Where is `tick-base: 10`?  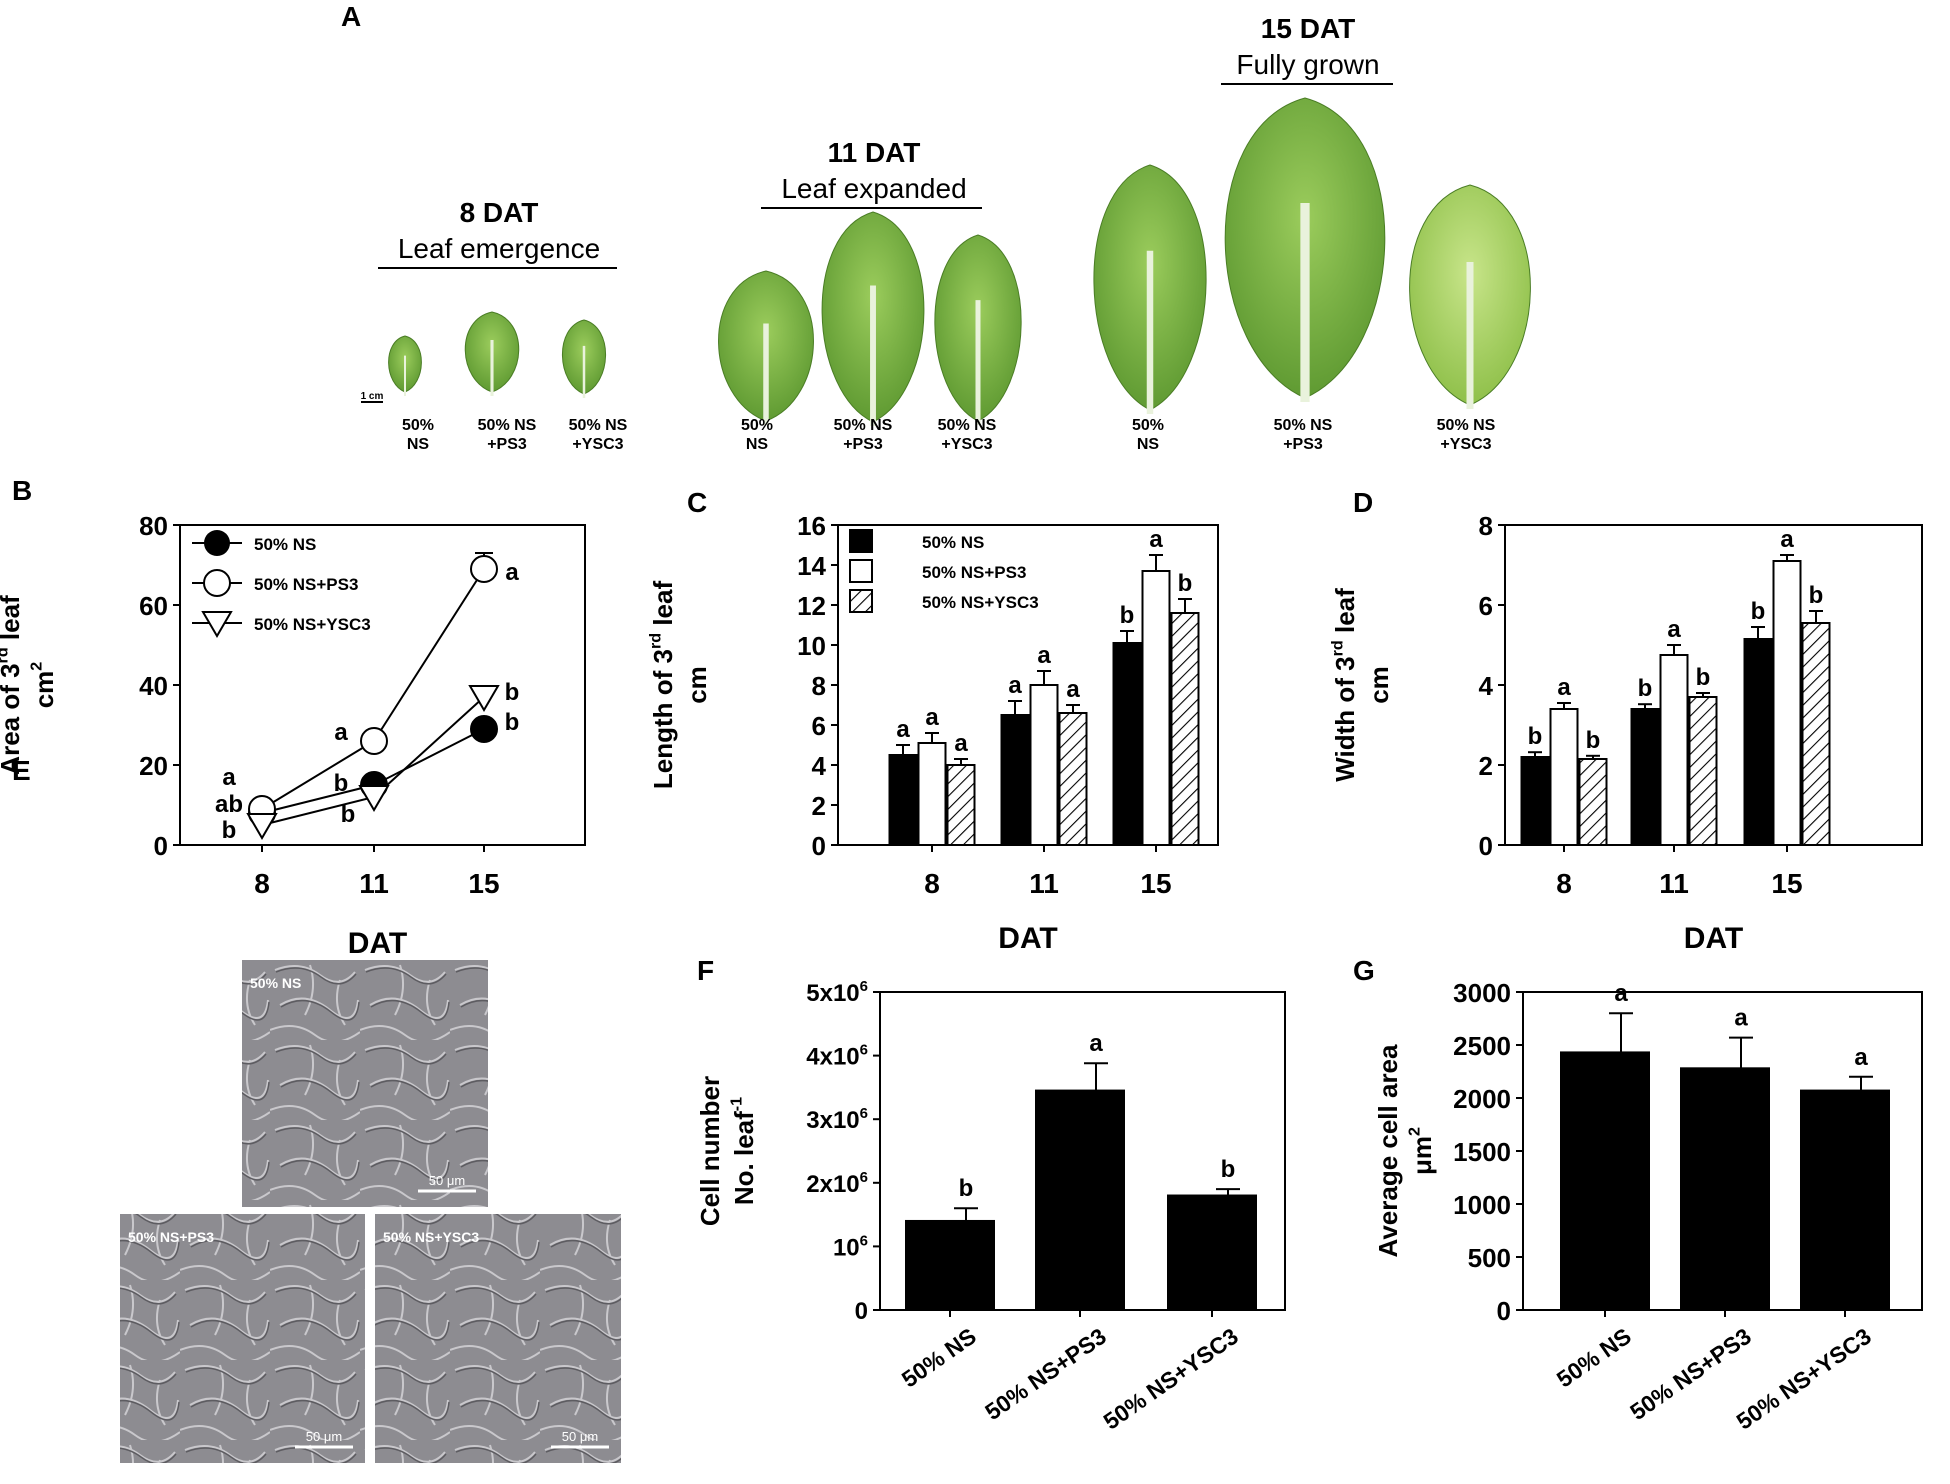 tick-base: 10 is located at coordinates (846, 1247).